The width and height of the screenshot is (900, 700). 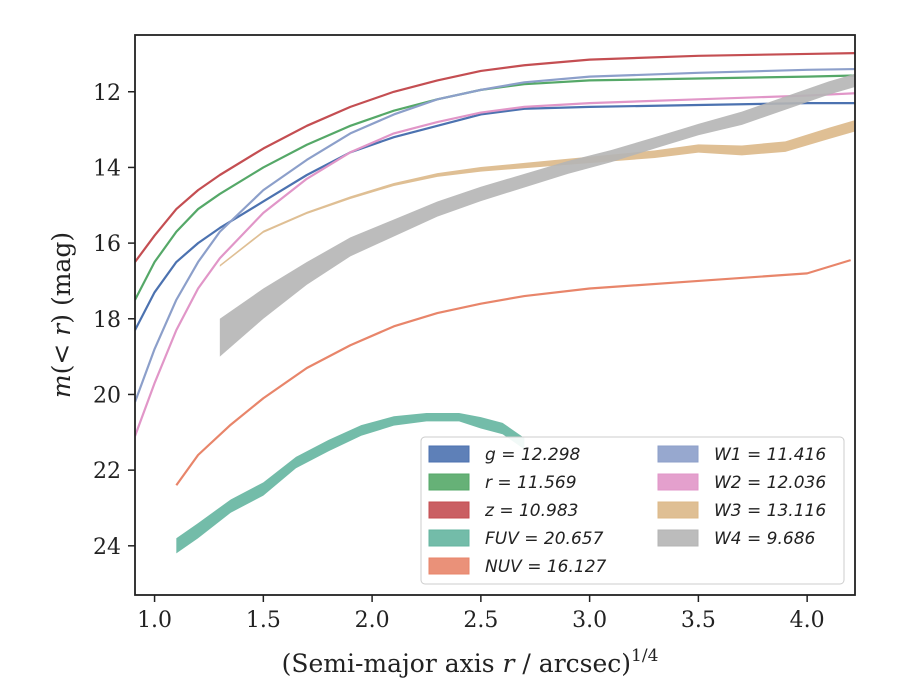 What do you see at coordinates (698, 620) in the screenshot?
I see `x-tick-label: 3.5` at bounding box center [698, 620].